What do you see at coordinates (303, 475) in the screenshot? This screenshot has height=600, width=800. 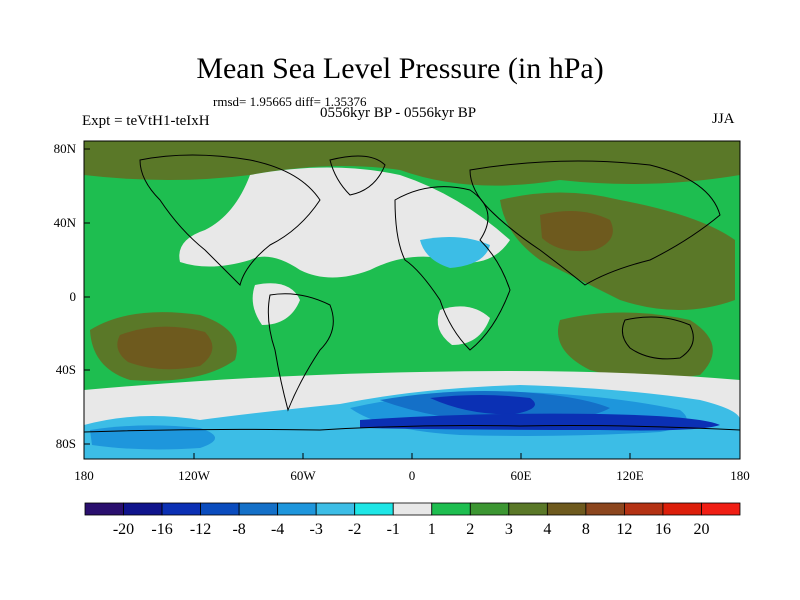 I see `lon-label-60w: 60W` at bounding box center [303, 475].